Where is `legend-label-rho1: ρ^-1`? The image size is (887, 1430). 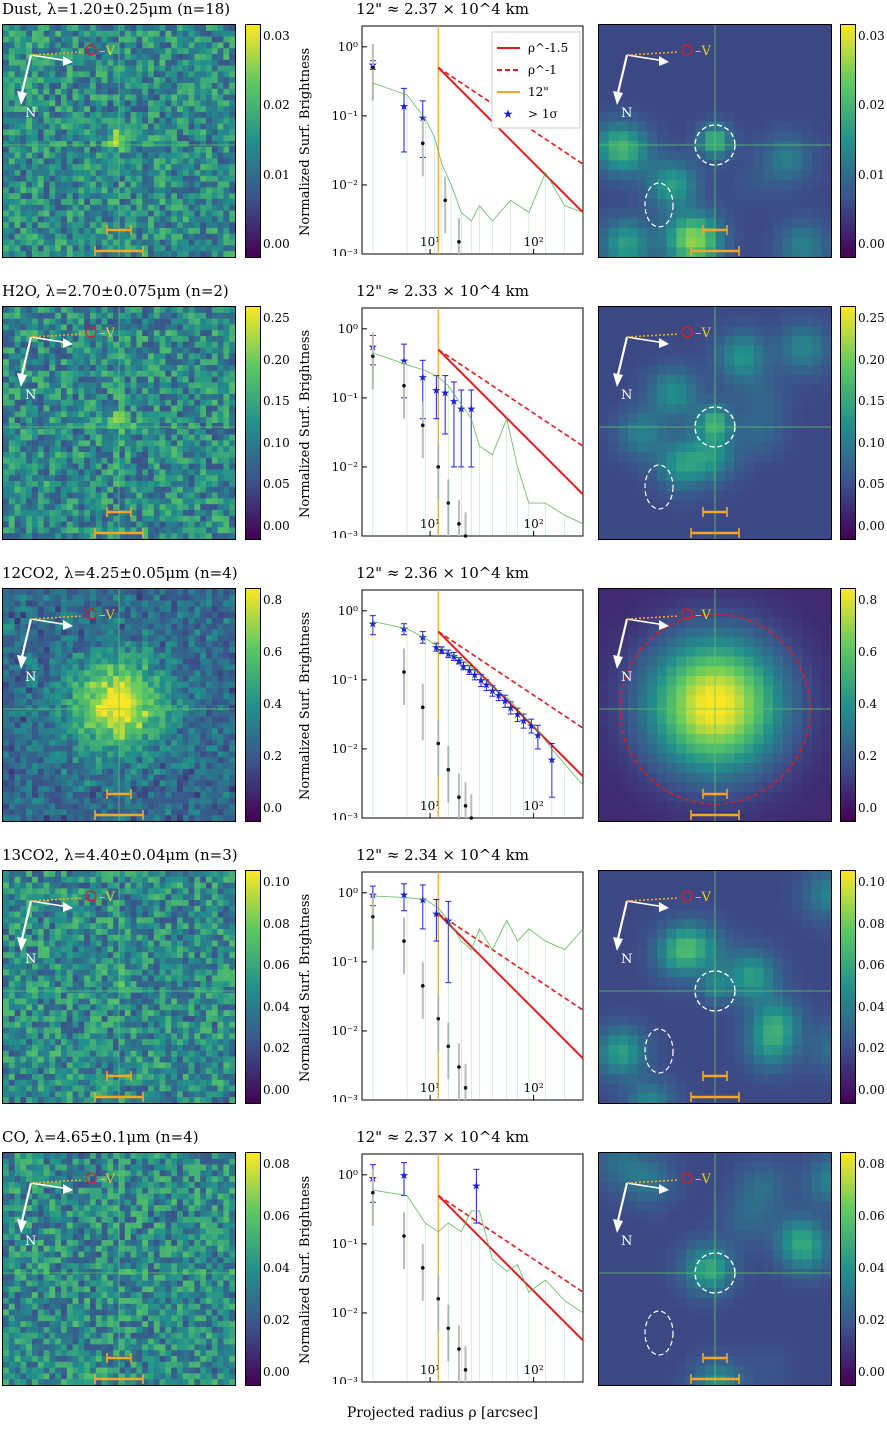
legend-label-rho1: ρ^-1 is located at coordinates (542, 70).